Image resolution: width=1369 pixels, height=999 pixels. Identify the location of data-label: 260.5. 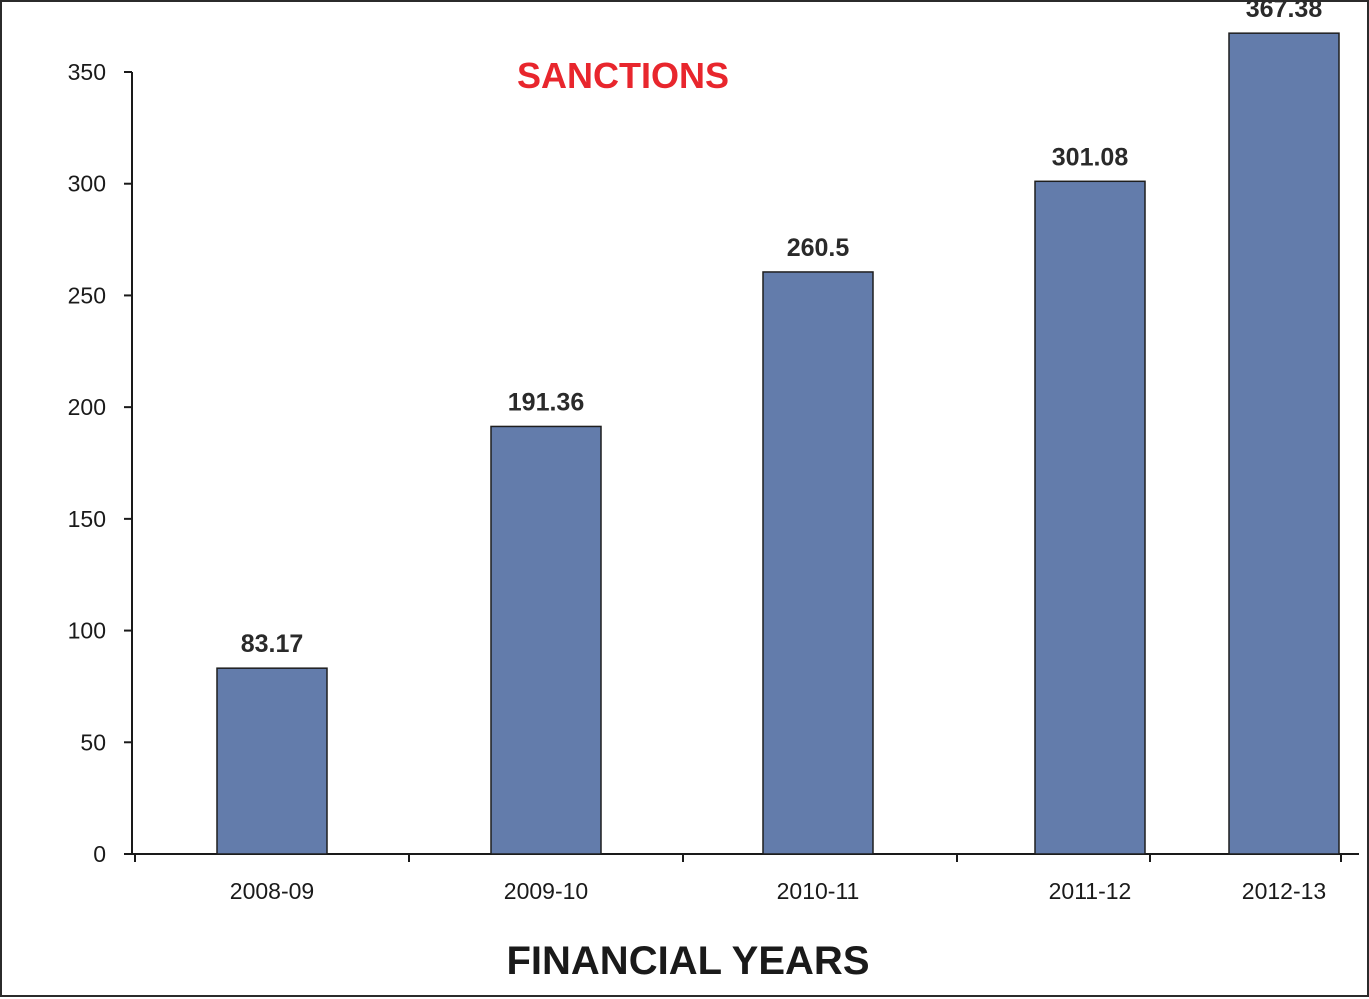
(818, 248).